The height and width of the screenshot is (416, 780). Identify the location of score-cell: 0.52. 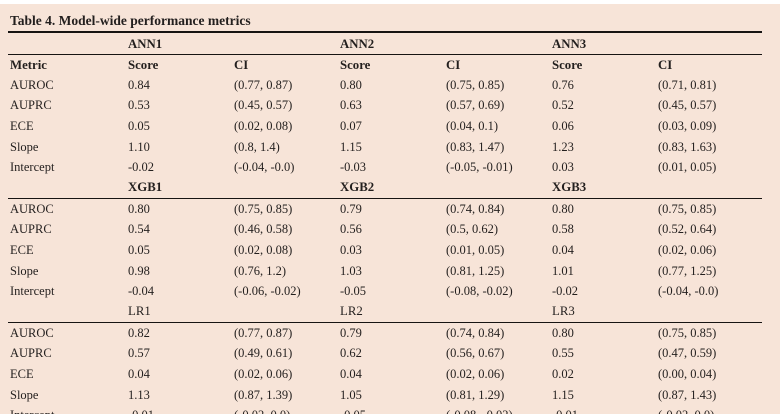
(563, 105).